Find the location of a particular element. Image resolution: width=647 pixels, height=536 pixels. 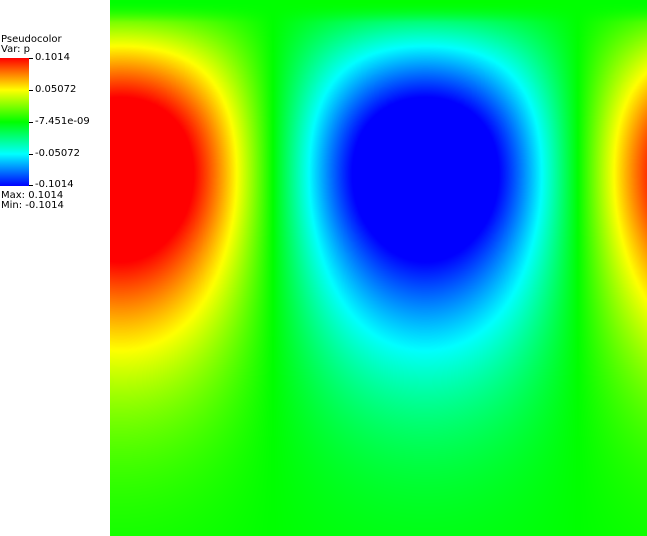

legend-tick-label: -0.1014 is located at coordinates (54, 184).